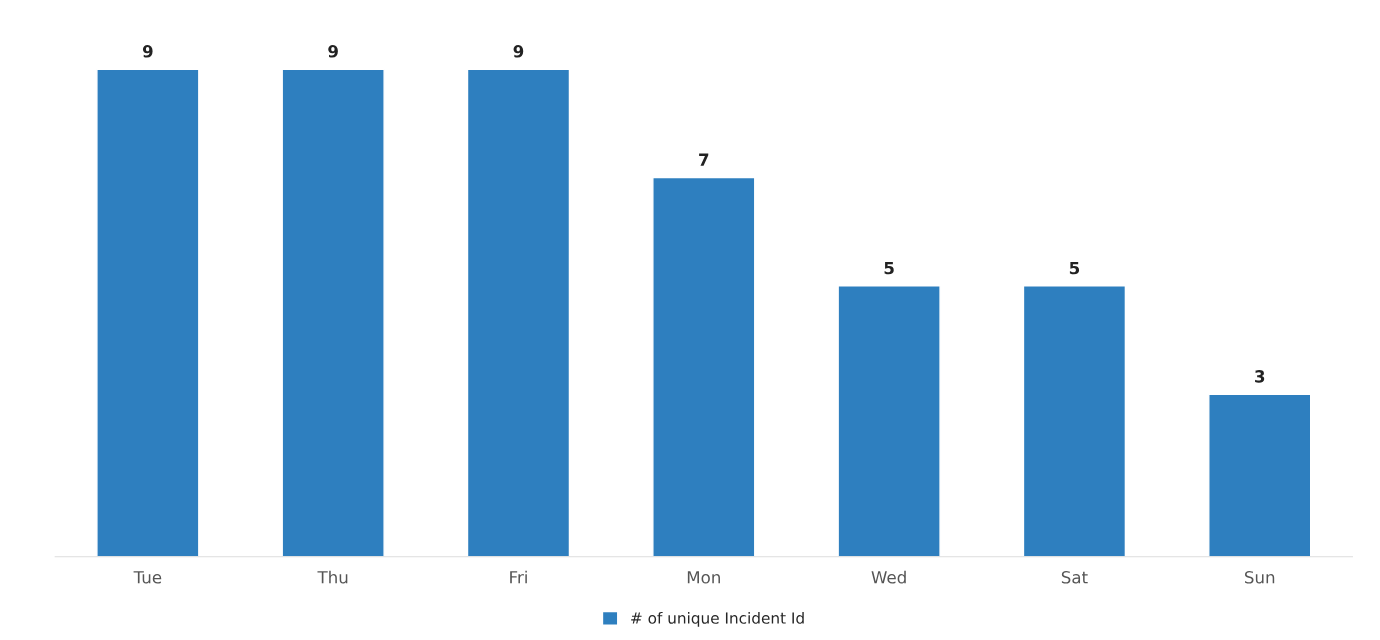  Describe the element at coordinates (518, 577) in the screenshot. I see `x-tick-label: Fri` at that location.